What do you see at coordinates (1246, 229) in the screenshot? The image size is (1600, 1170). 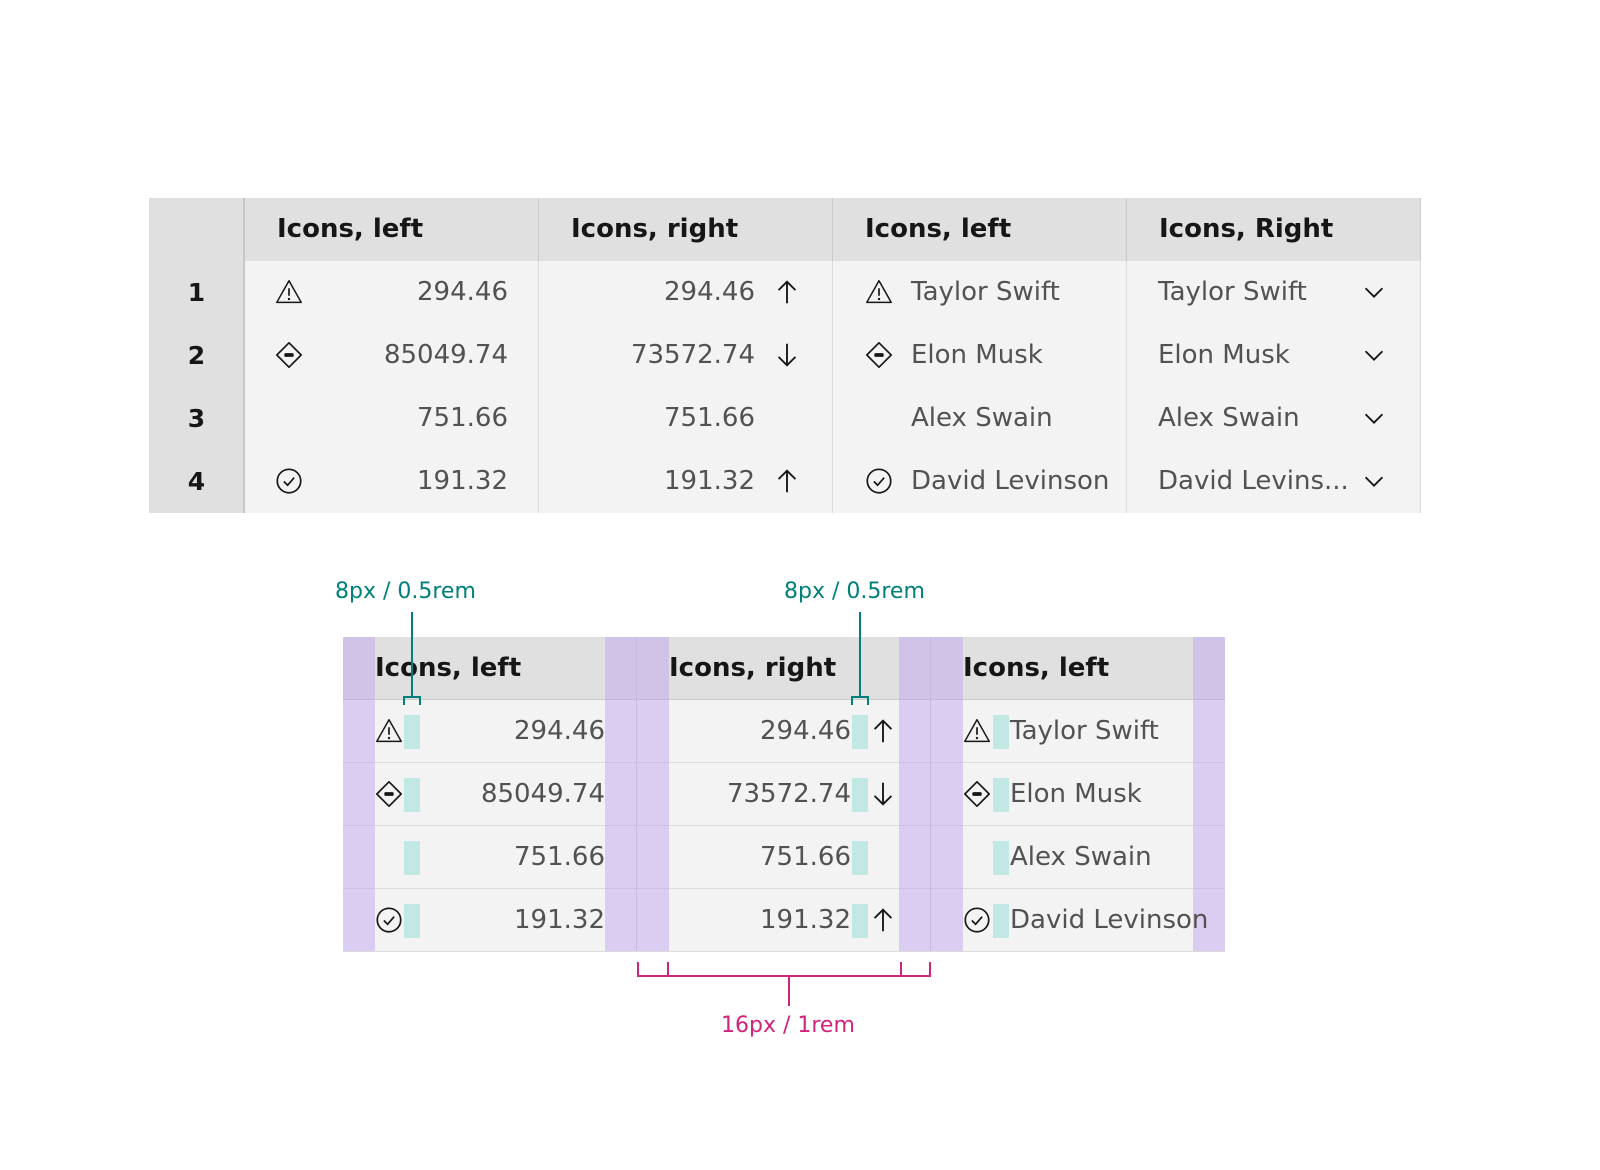 I see `header-label: Icons, Right` at bounding box center [1246, 229].